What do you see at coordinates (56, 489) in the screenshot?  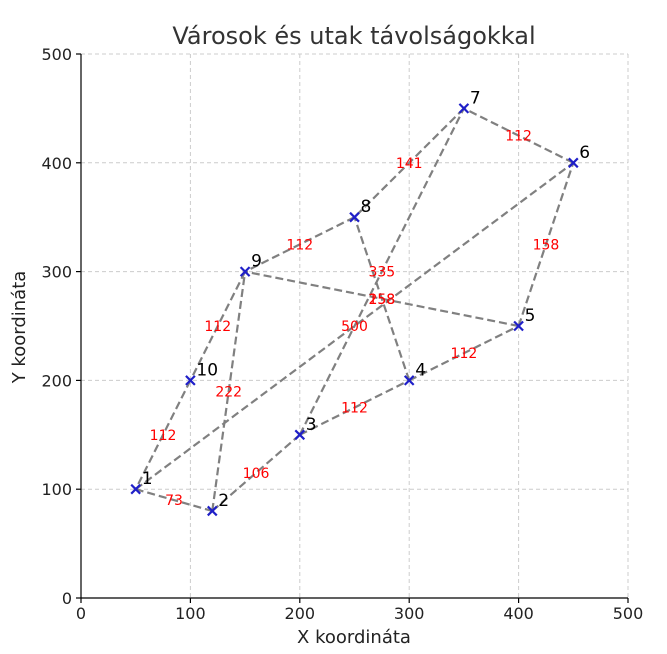 I see `y-tick-label: 100` at bounding box center [56, 489].